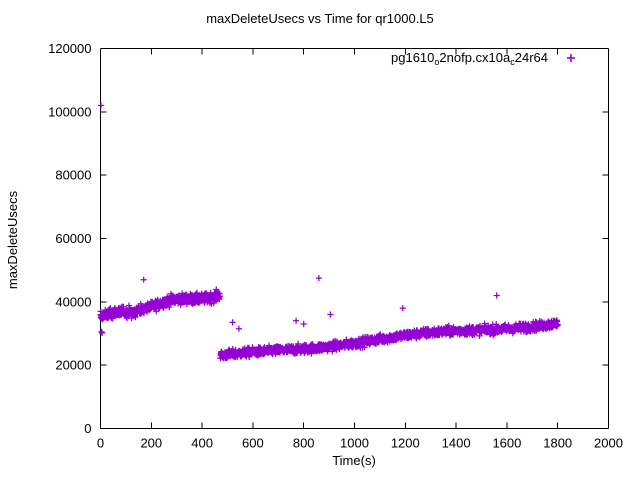  What do you see at coordinates (354, 443) in the screenshot?
I see `x-tick-label: 1000` at bounding box center [354, 443].